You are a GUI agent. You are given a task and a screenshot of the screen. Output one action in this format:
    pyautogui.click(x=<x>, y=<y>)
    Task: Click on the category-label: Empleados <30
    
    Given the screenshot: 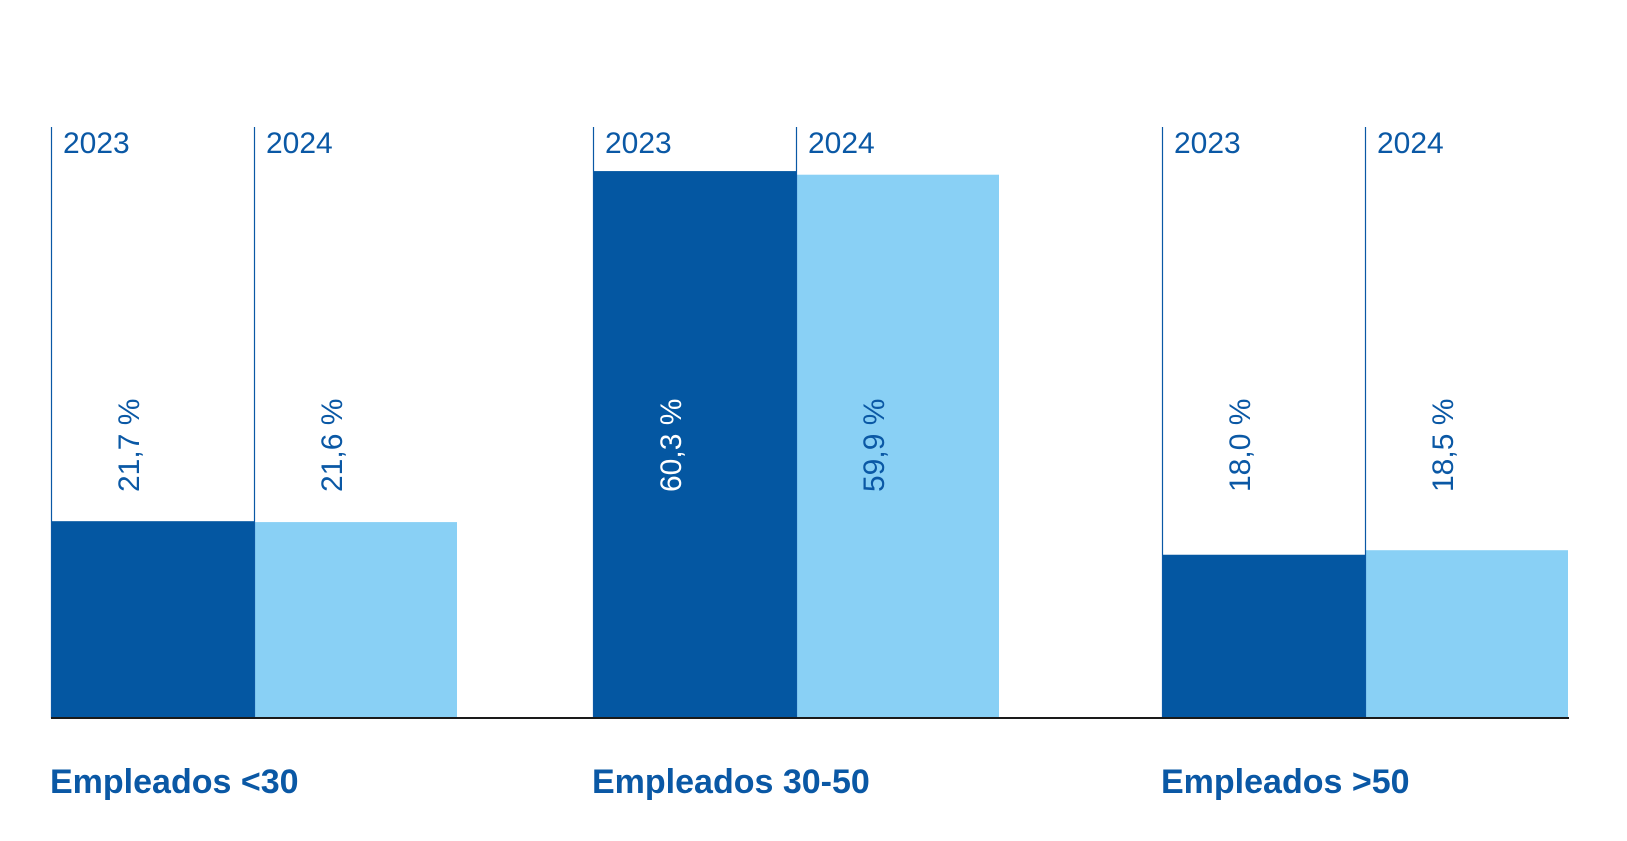 What is the action you would take?
    pyautogui.click(x=174, y=782)
    